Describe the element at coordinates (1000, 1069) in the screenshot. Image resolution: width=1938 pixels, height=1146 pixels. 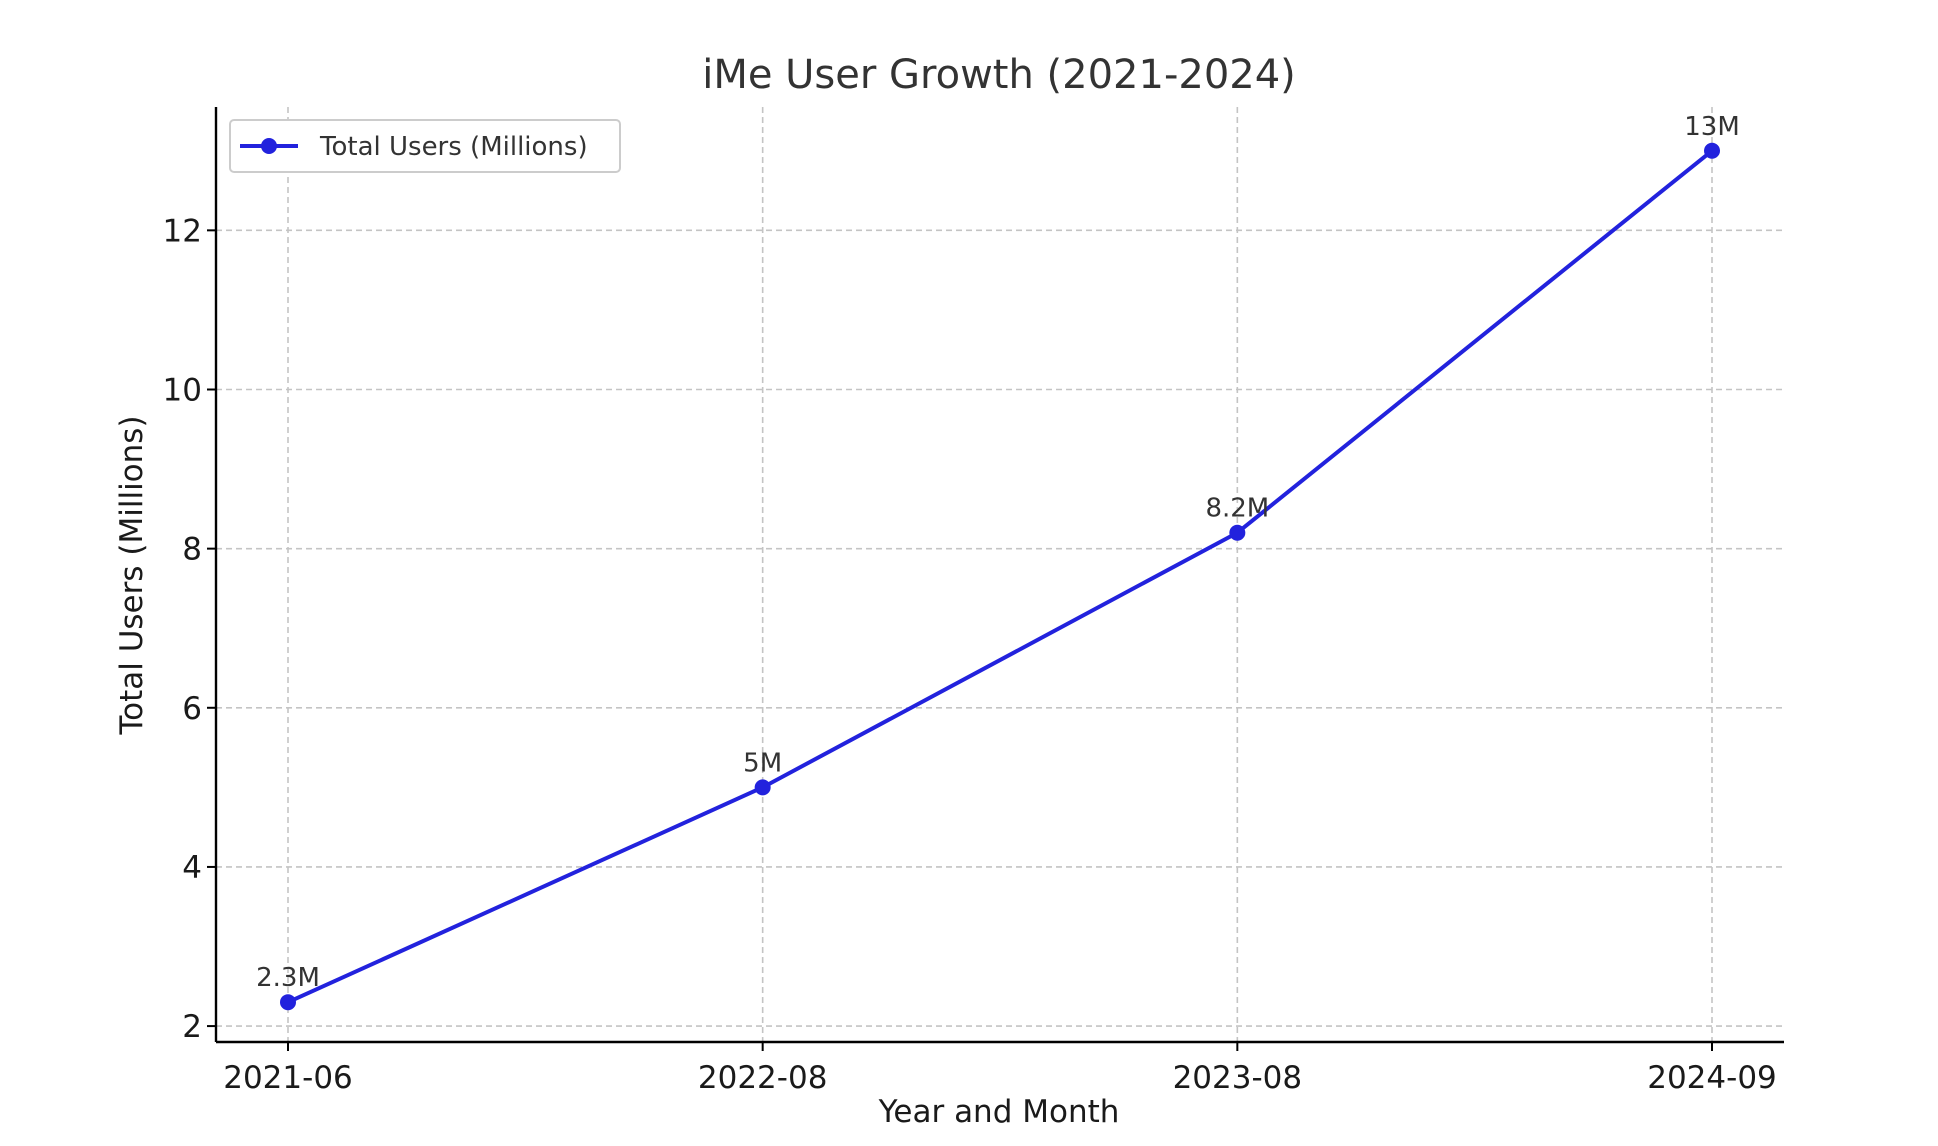
I see `x-axis-ticks: 2021-06 2022-08 2023-08 2024-09` at that location.